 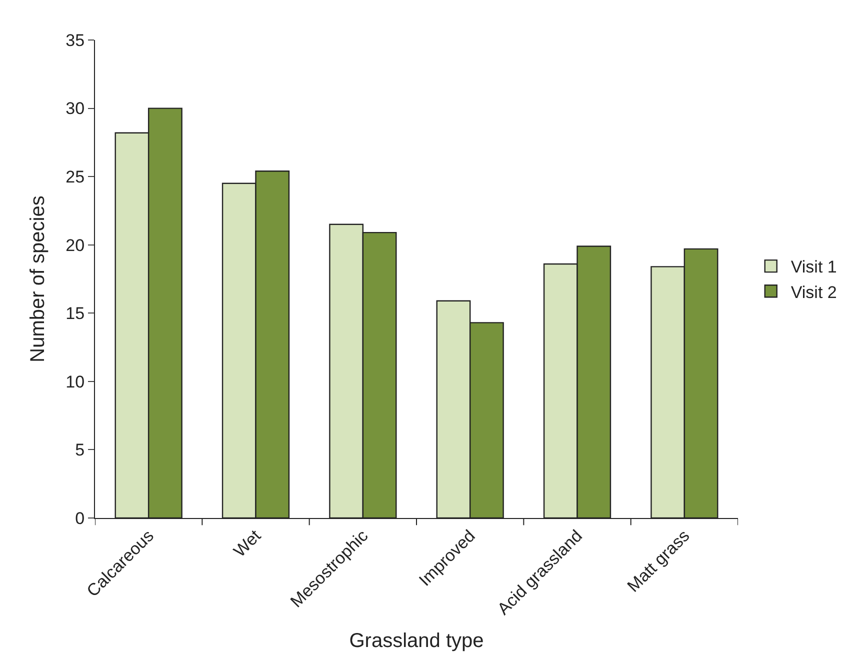 What do you see at coordinates (75, 40) in the screenshot?
I see `y-tick-label: 35` at bounding box center [75, 40].